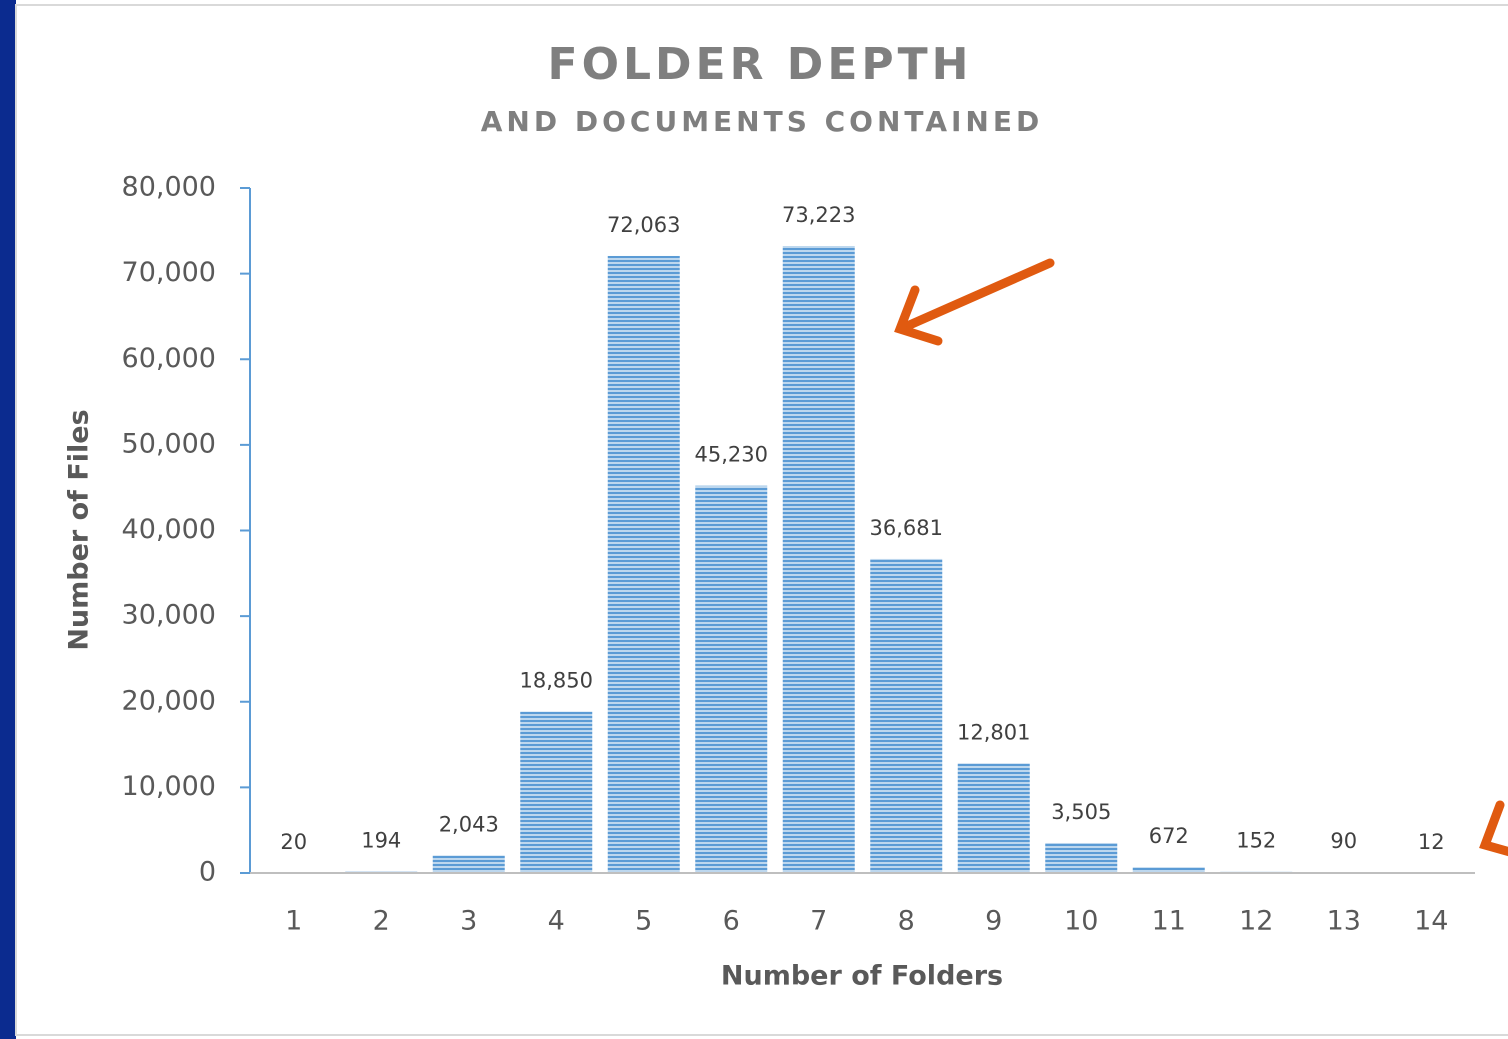  What do you see at coordinates (1169, 921) in the screenshot?
I see `x-tick-label: 11` at bounding box center [1169, 921].